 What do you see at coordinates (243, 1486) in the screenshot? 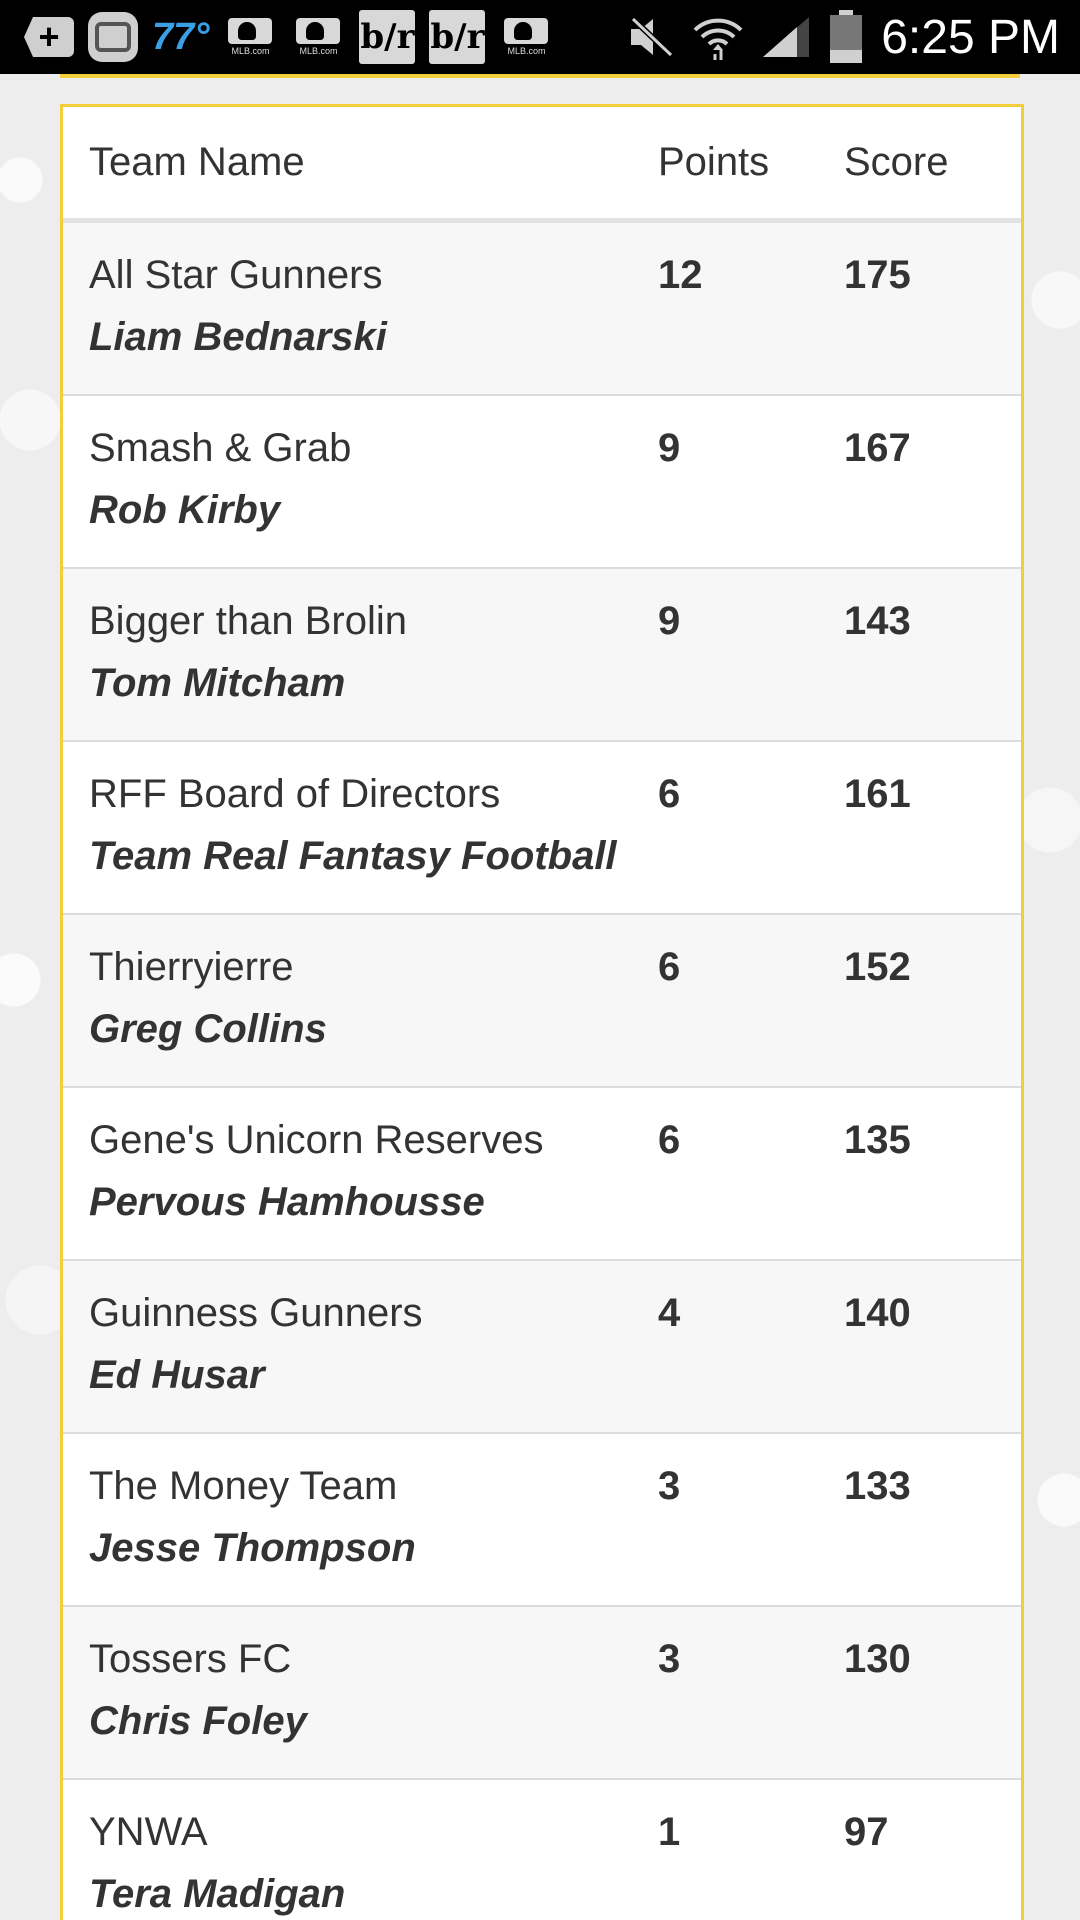
I see `team-name: The Money Team` at bounding box center [243, 1486].